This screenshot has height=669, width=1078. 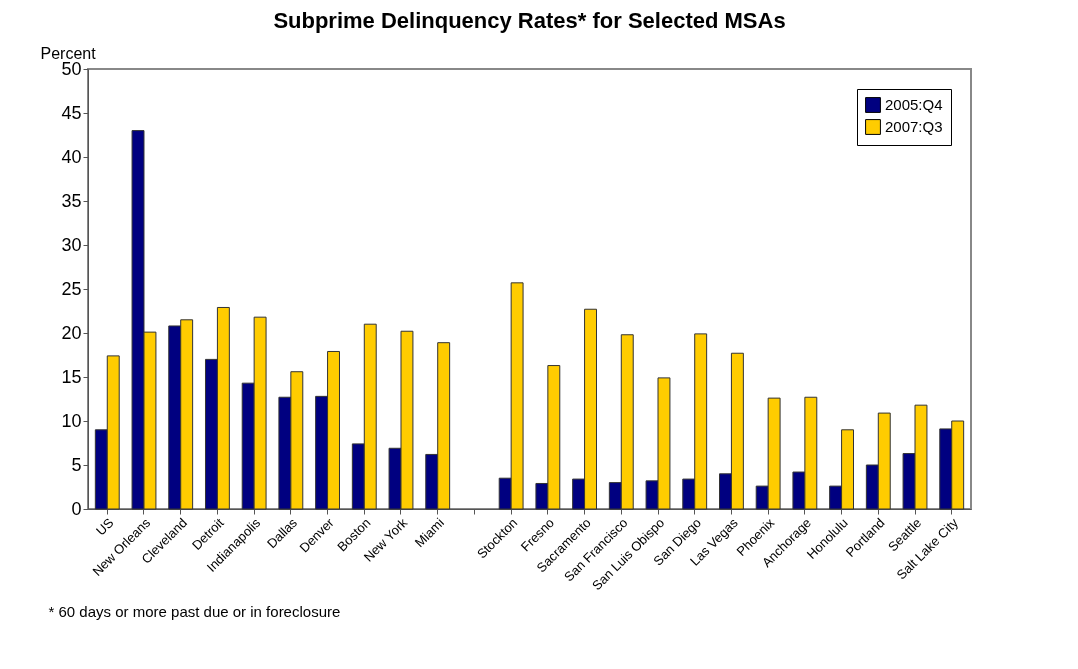 I want to click on y-tick-label: 35, so click(x=71, y=200).